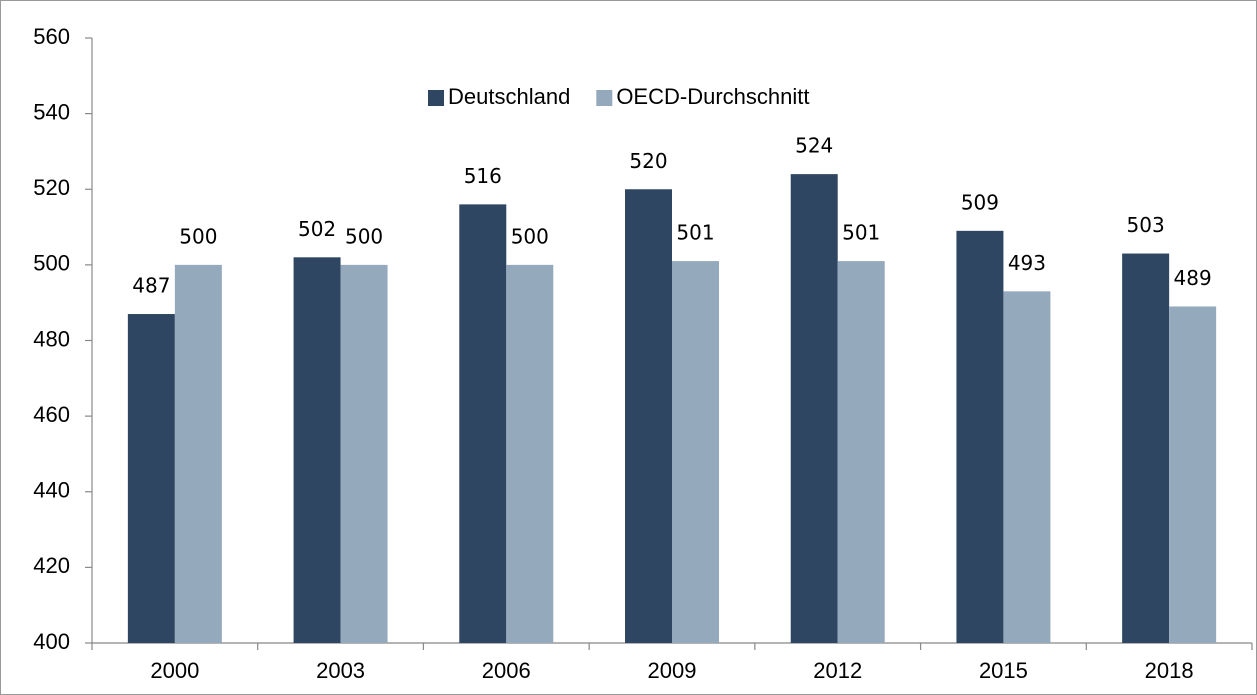 The height and width of the screenshot is (695, 1257). Describe the element at coordinates (51, 187) in the screenshot. I see `y-tick-label: 520` at that location.